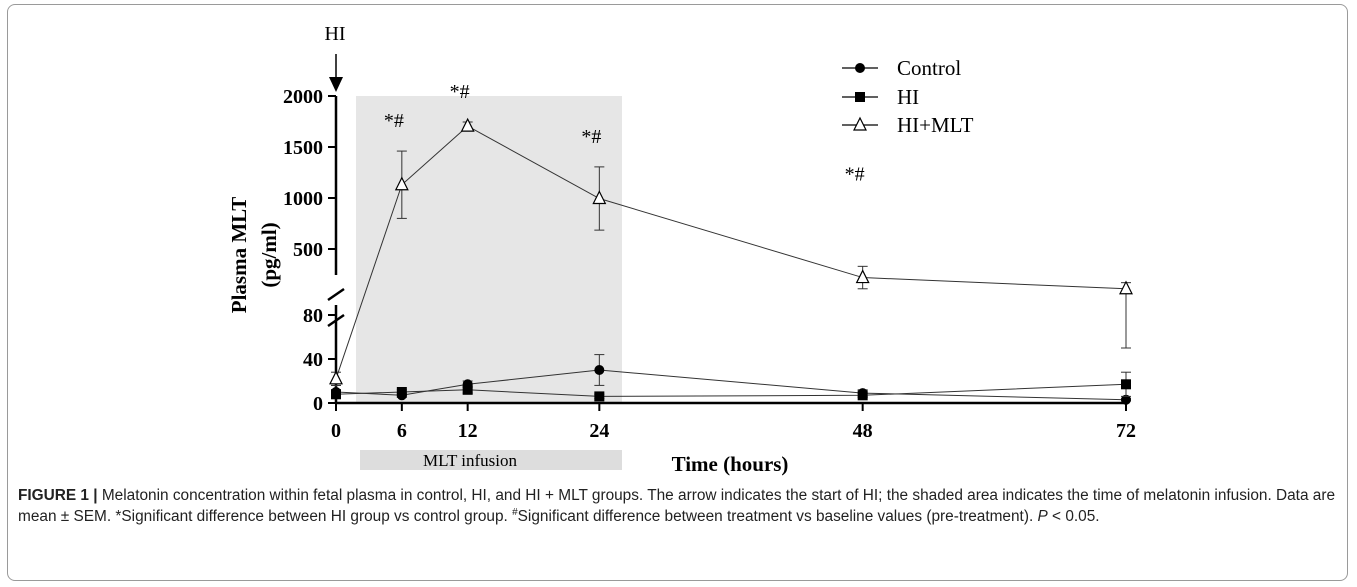 The image size is (1357, 587). What do you see at coordinates (515, 512) in the screenshot?
I see `caption-hash-superscript: #` at bounding box center [515, 512].